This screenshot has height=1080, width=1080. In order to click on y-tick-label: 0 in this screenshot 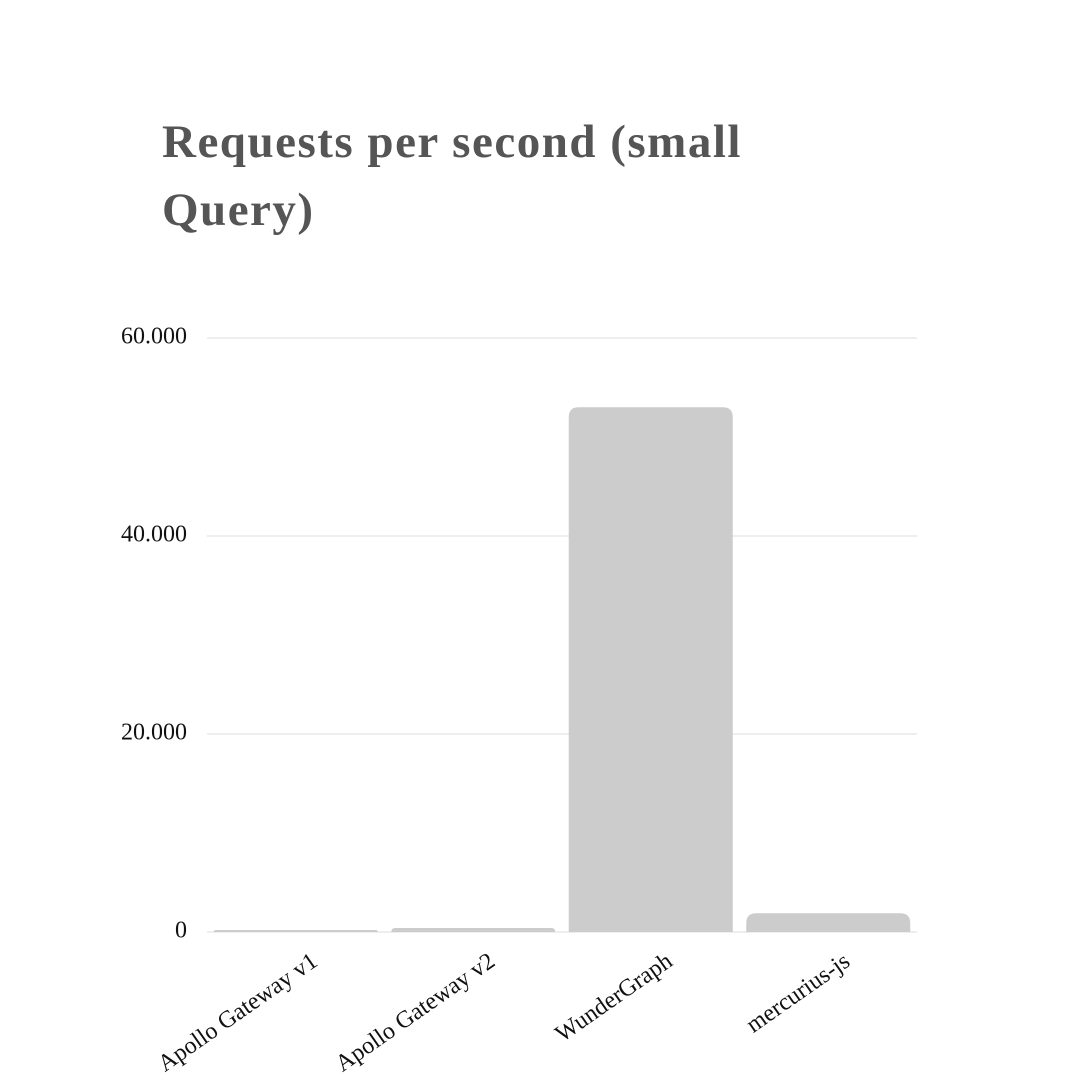, I will do `click(181, 931)`.